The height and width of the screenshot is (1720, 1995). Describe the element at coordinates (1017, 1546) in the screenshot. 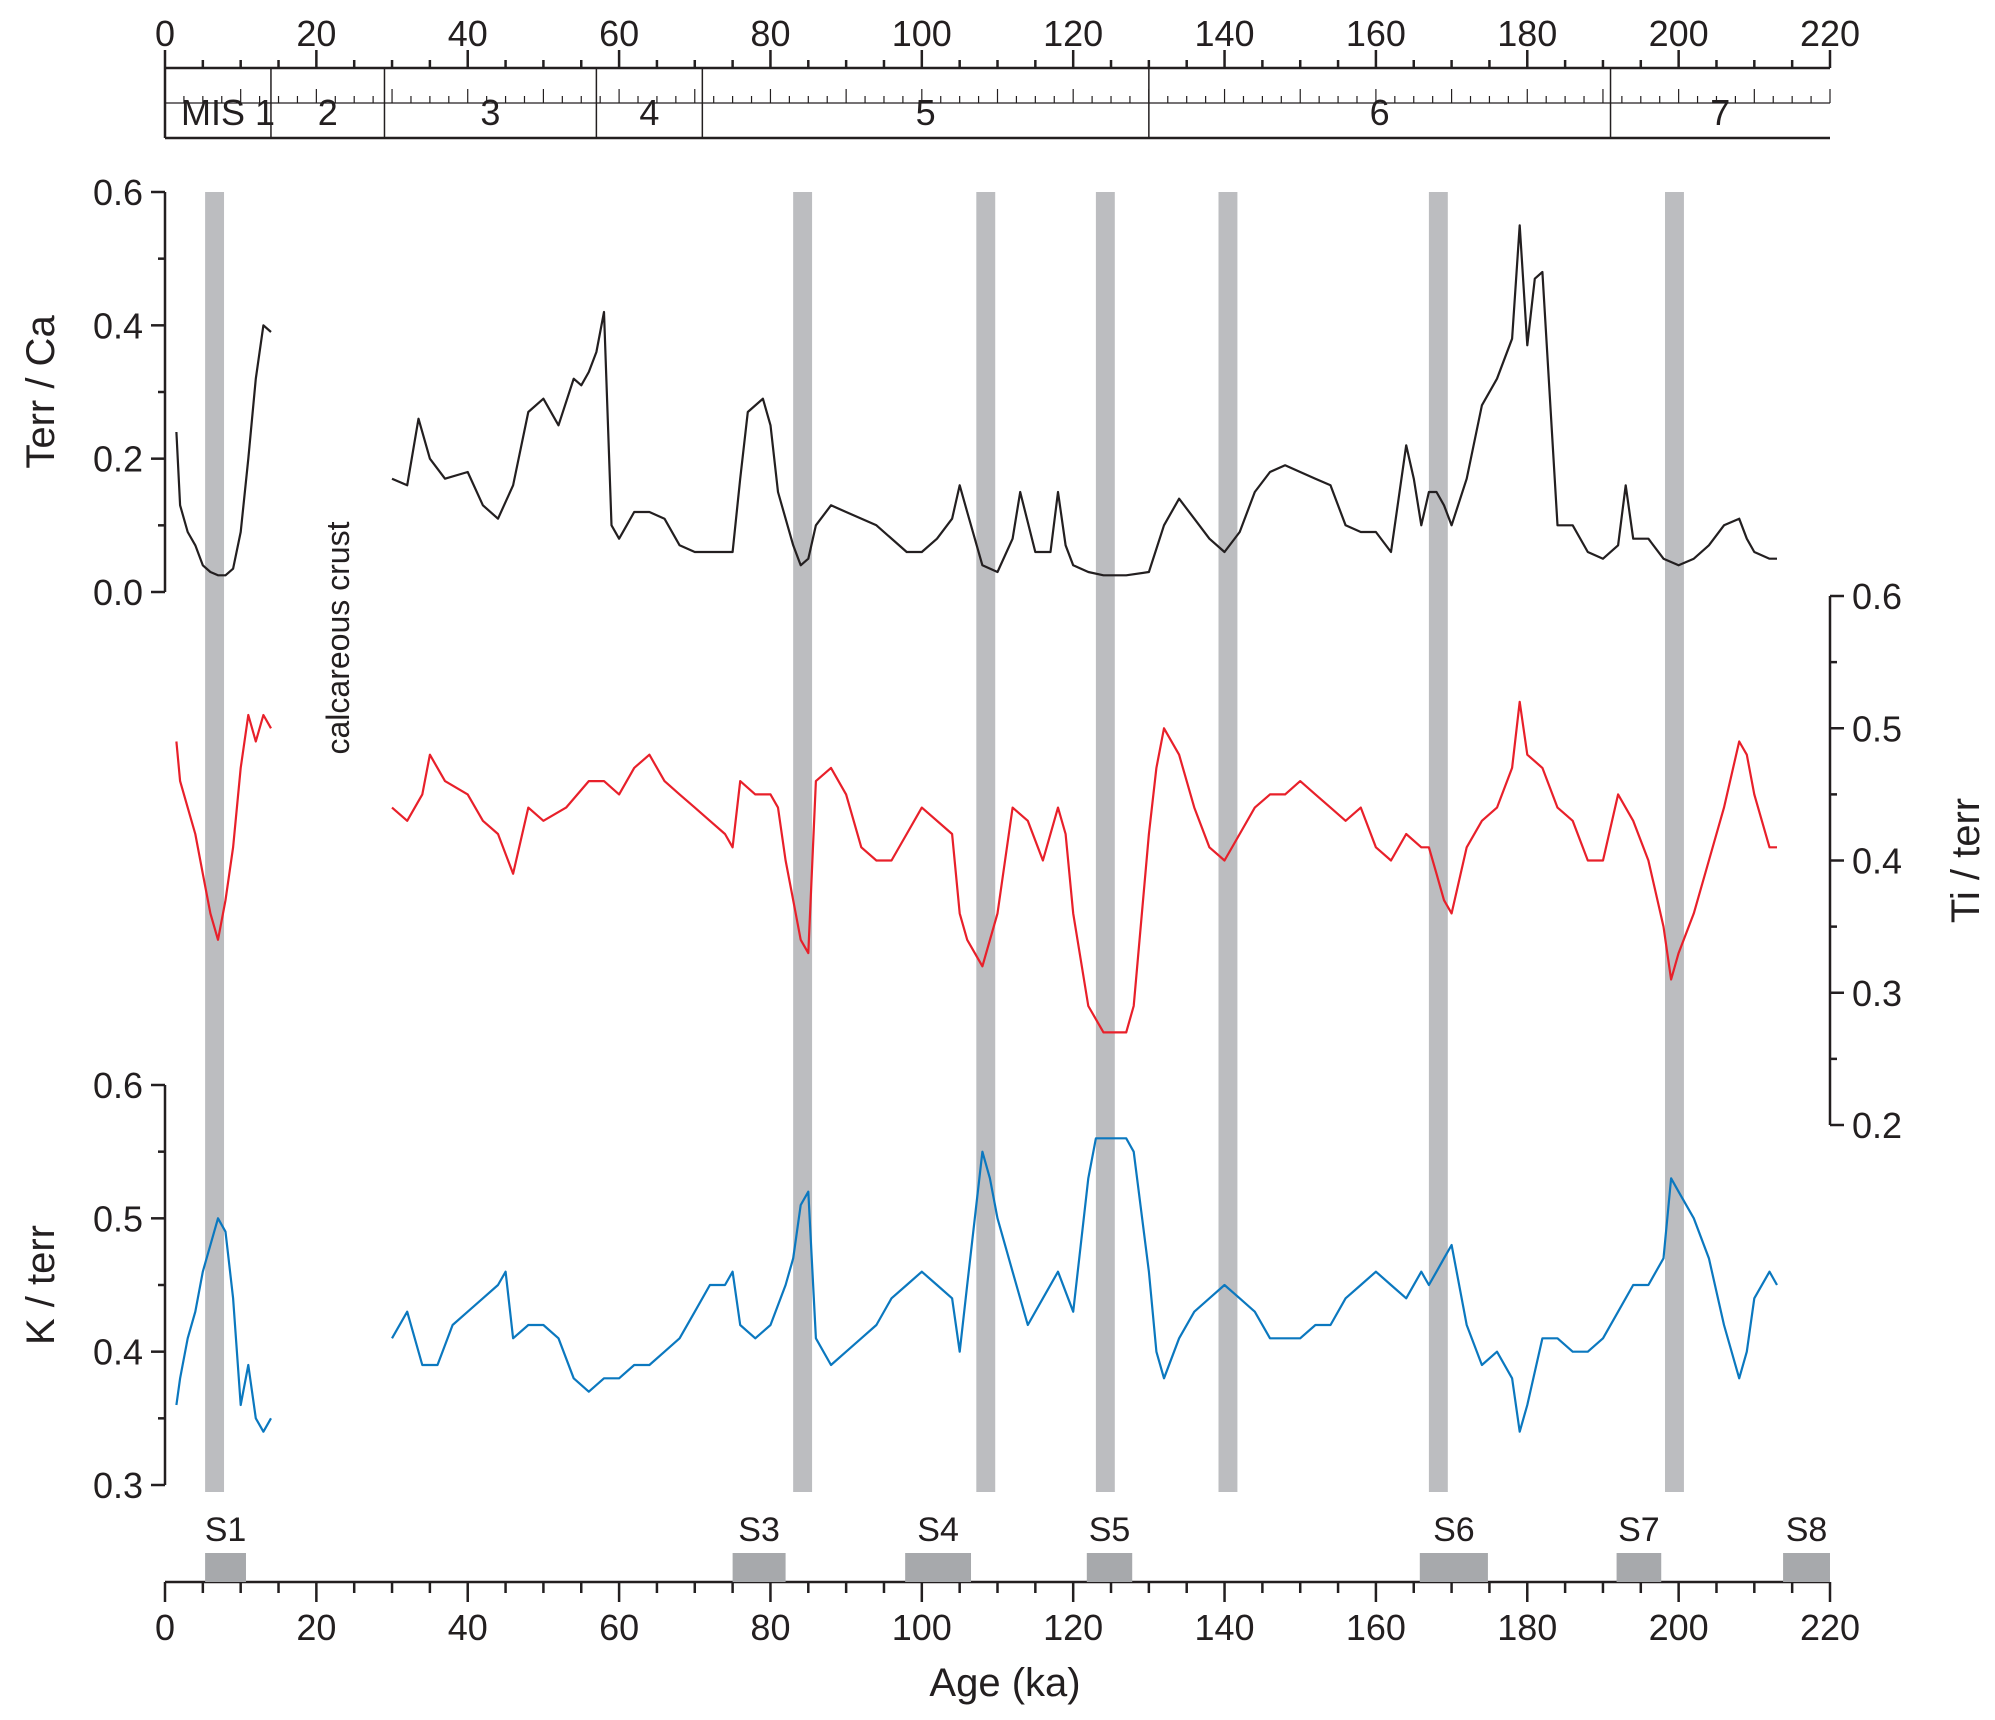

I see `sapropel-group: S1 S3 S4 S5 S6 S7 S8` at that location.